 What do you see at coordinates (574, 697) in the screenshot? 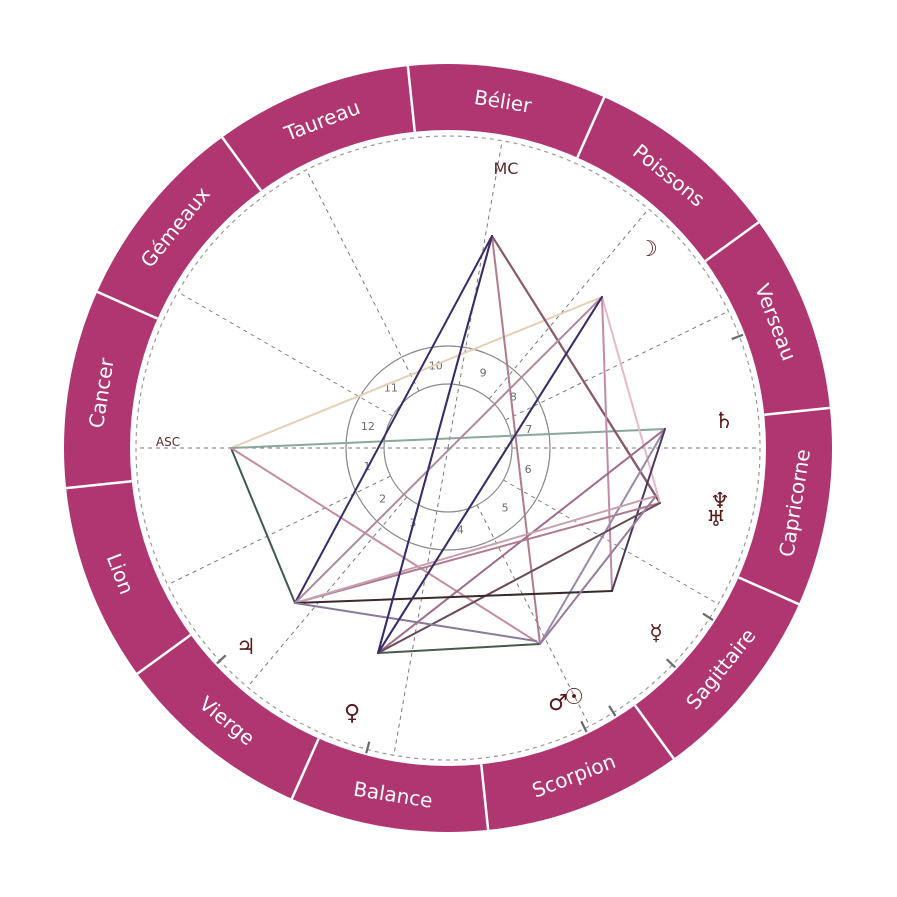
I see `sun-icon: ☉` at bounding box center [574, 697].